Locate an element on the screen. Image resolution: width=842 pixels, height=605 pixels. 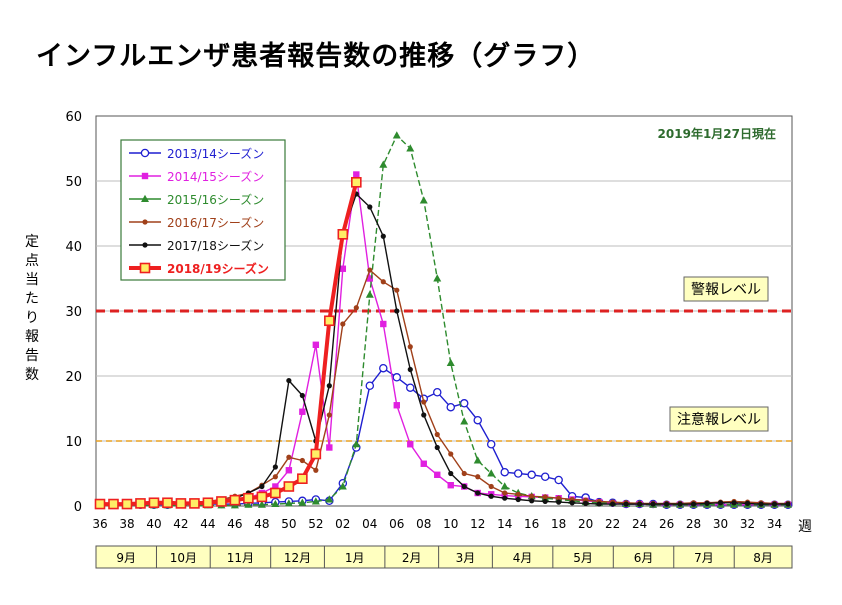
x-tick-label: 24 is located at coordinates (639, 524).